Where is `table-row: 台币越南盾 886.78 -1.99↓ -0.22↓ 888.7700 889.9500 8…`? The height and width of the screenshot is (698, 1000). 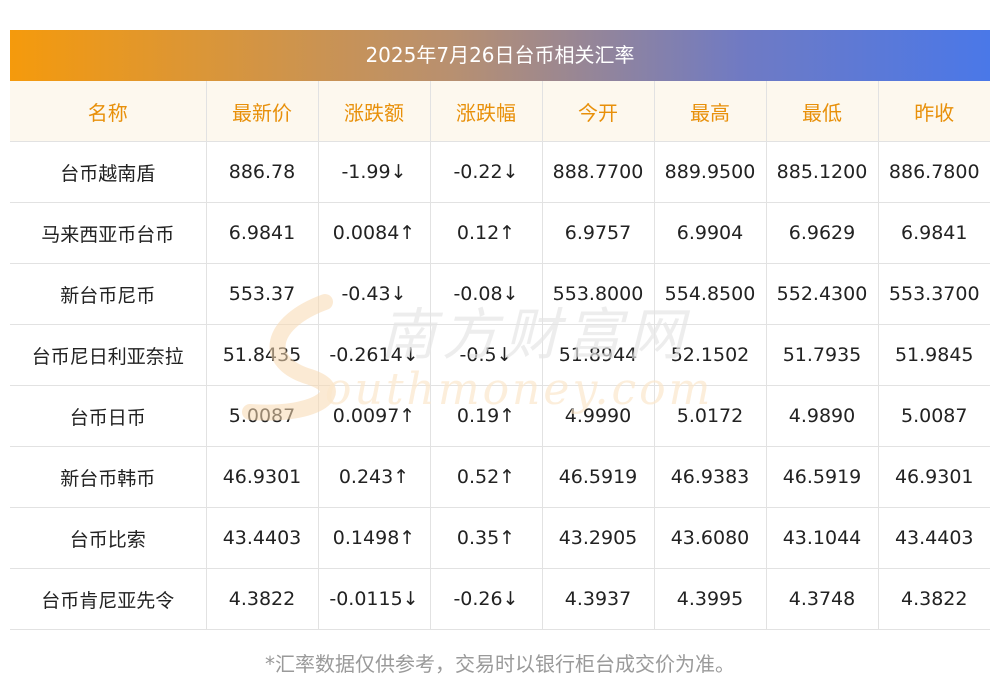
table-row: 台币越南盾 886.78 -1.99↓ -0.22↓ 888.7700 889.9500 8… is located at coordinates (500, 172).